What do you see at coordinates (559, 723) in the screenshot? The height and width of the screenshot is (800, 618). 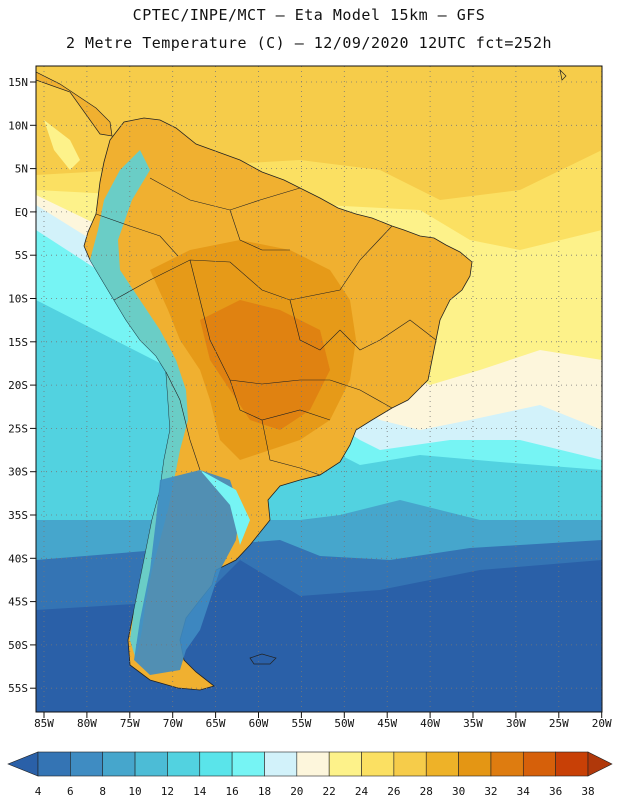 I see `lon-label: 25W` at bounding box center [559, 723].